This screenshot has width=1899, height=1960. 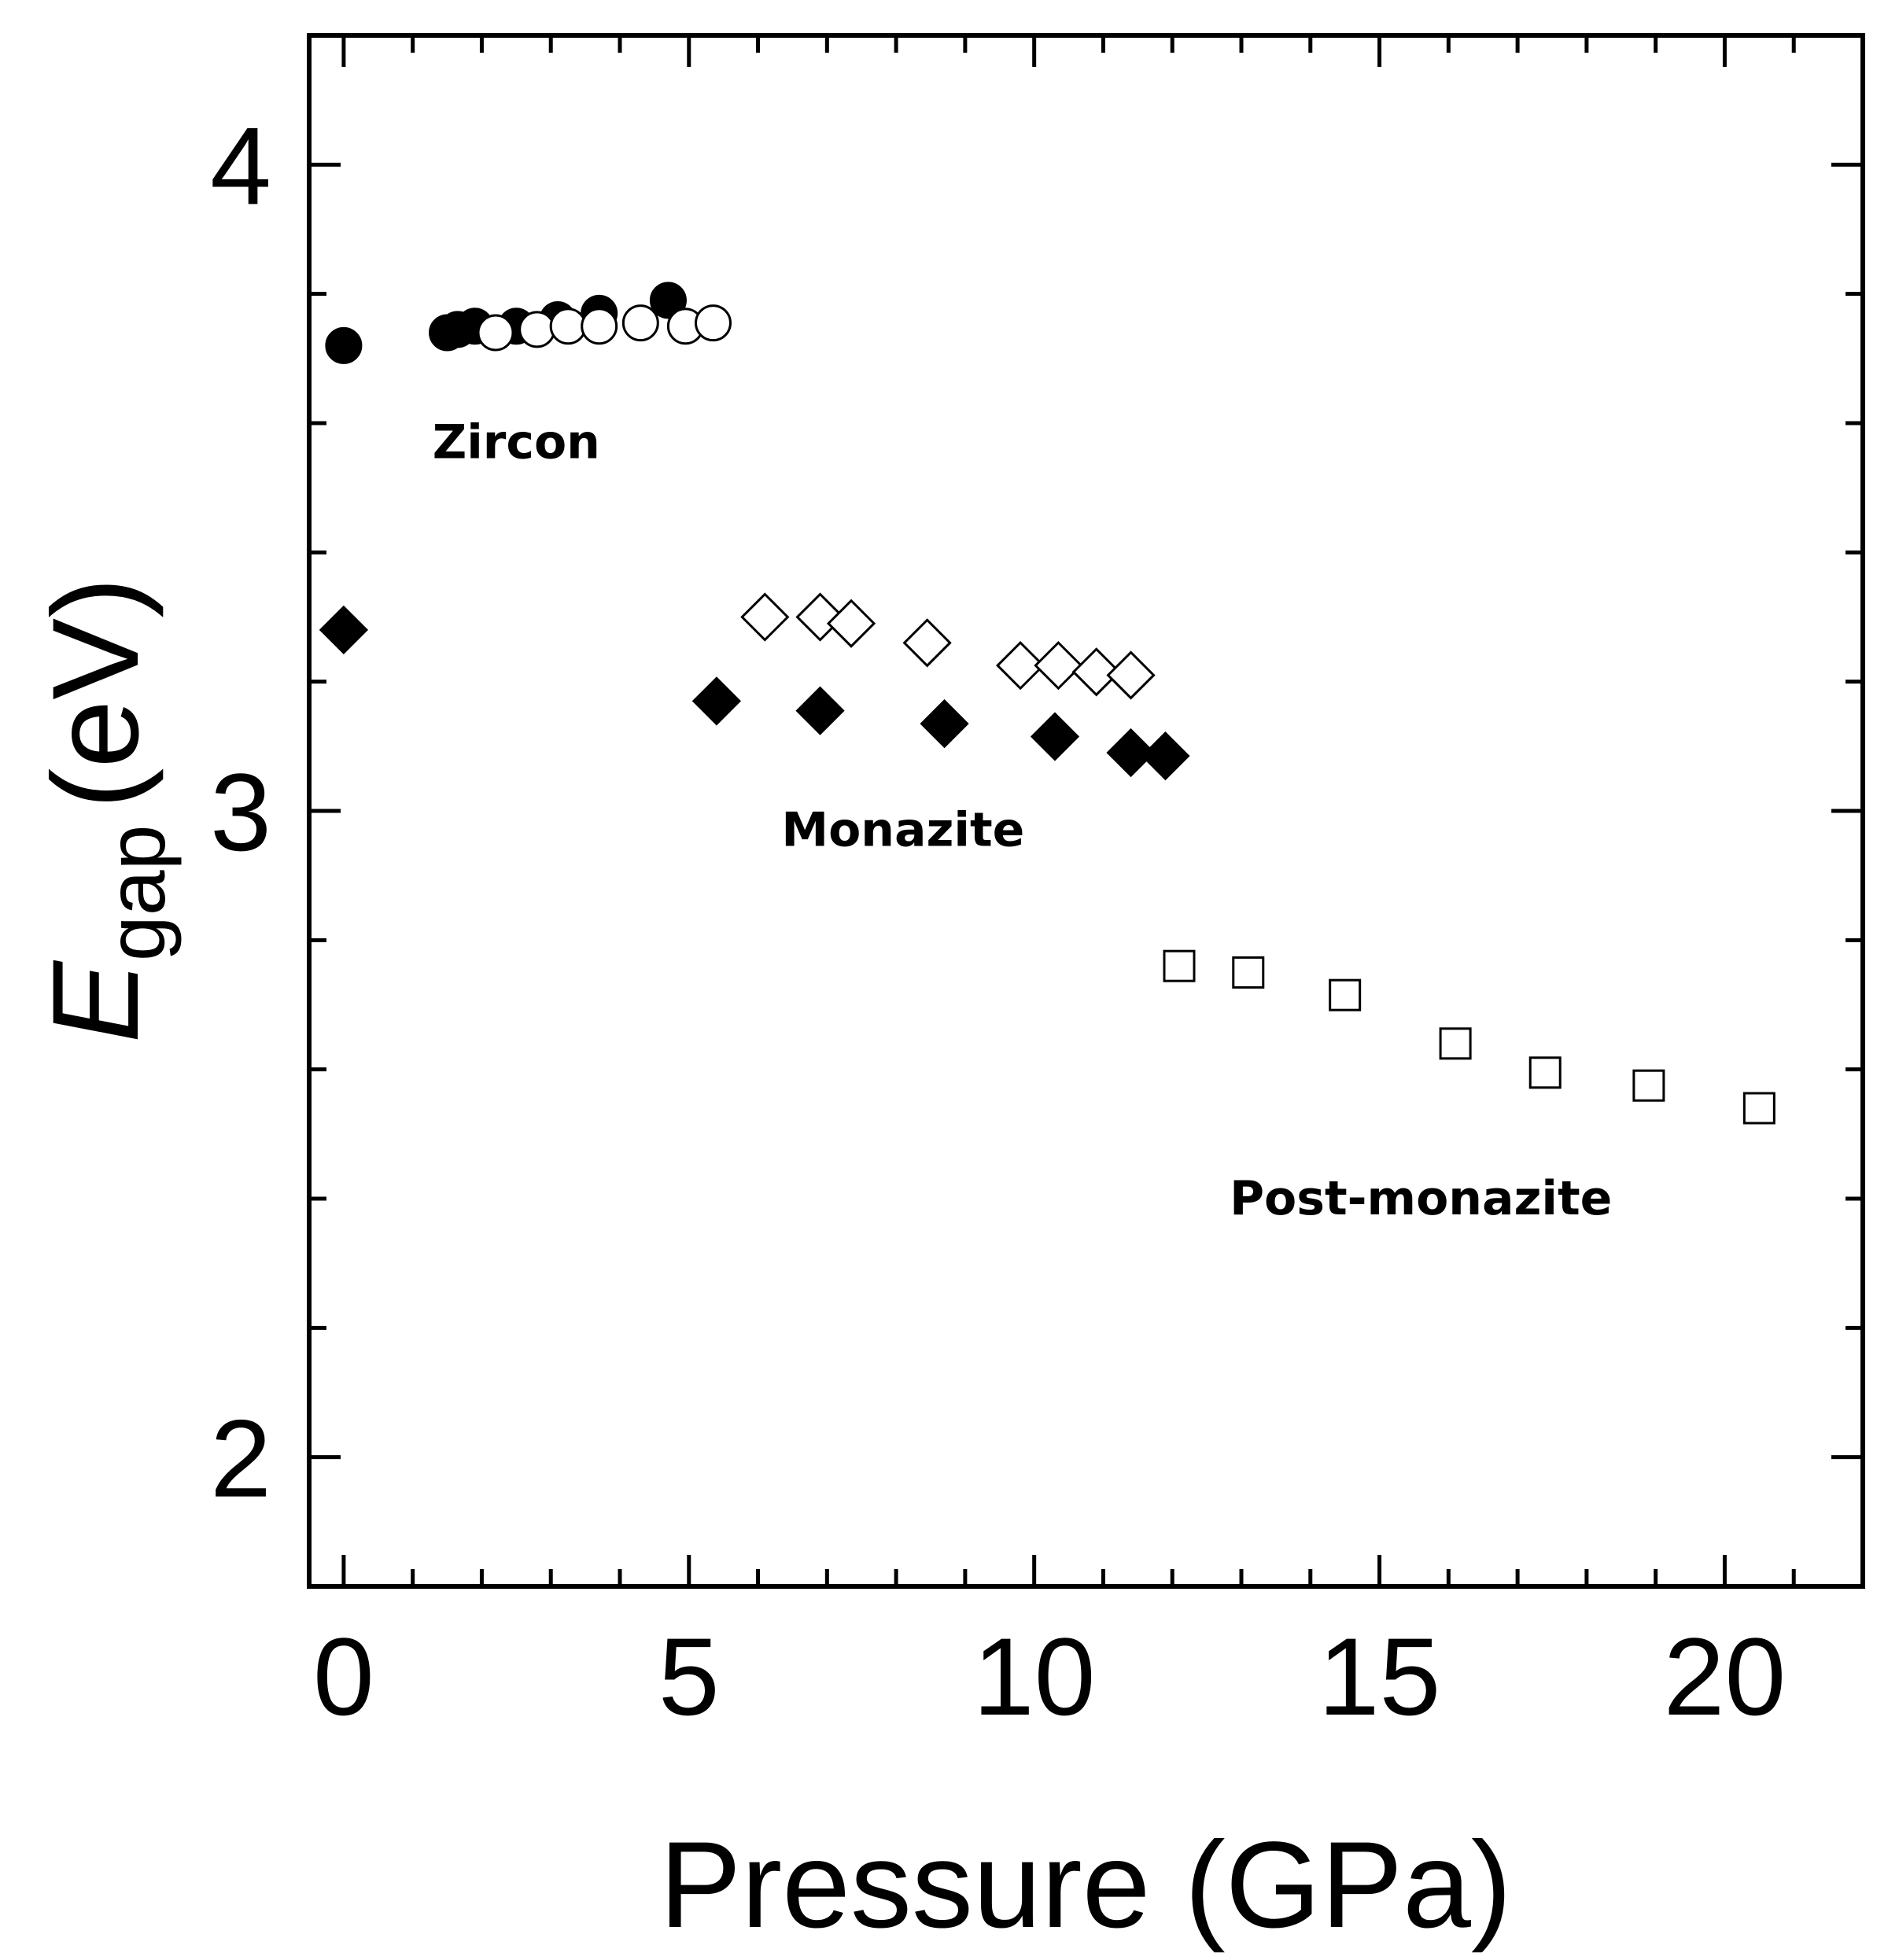 I want to click on y-tick-label: 4, so click(x=240, y=165).